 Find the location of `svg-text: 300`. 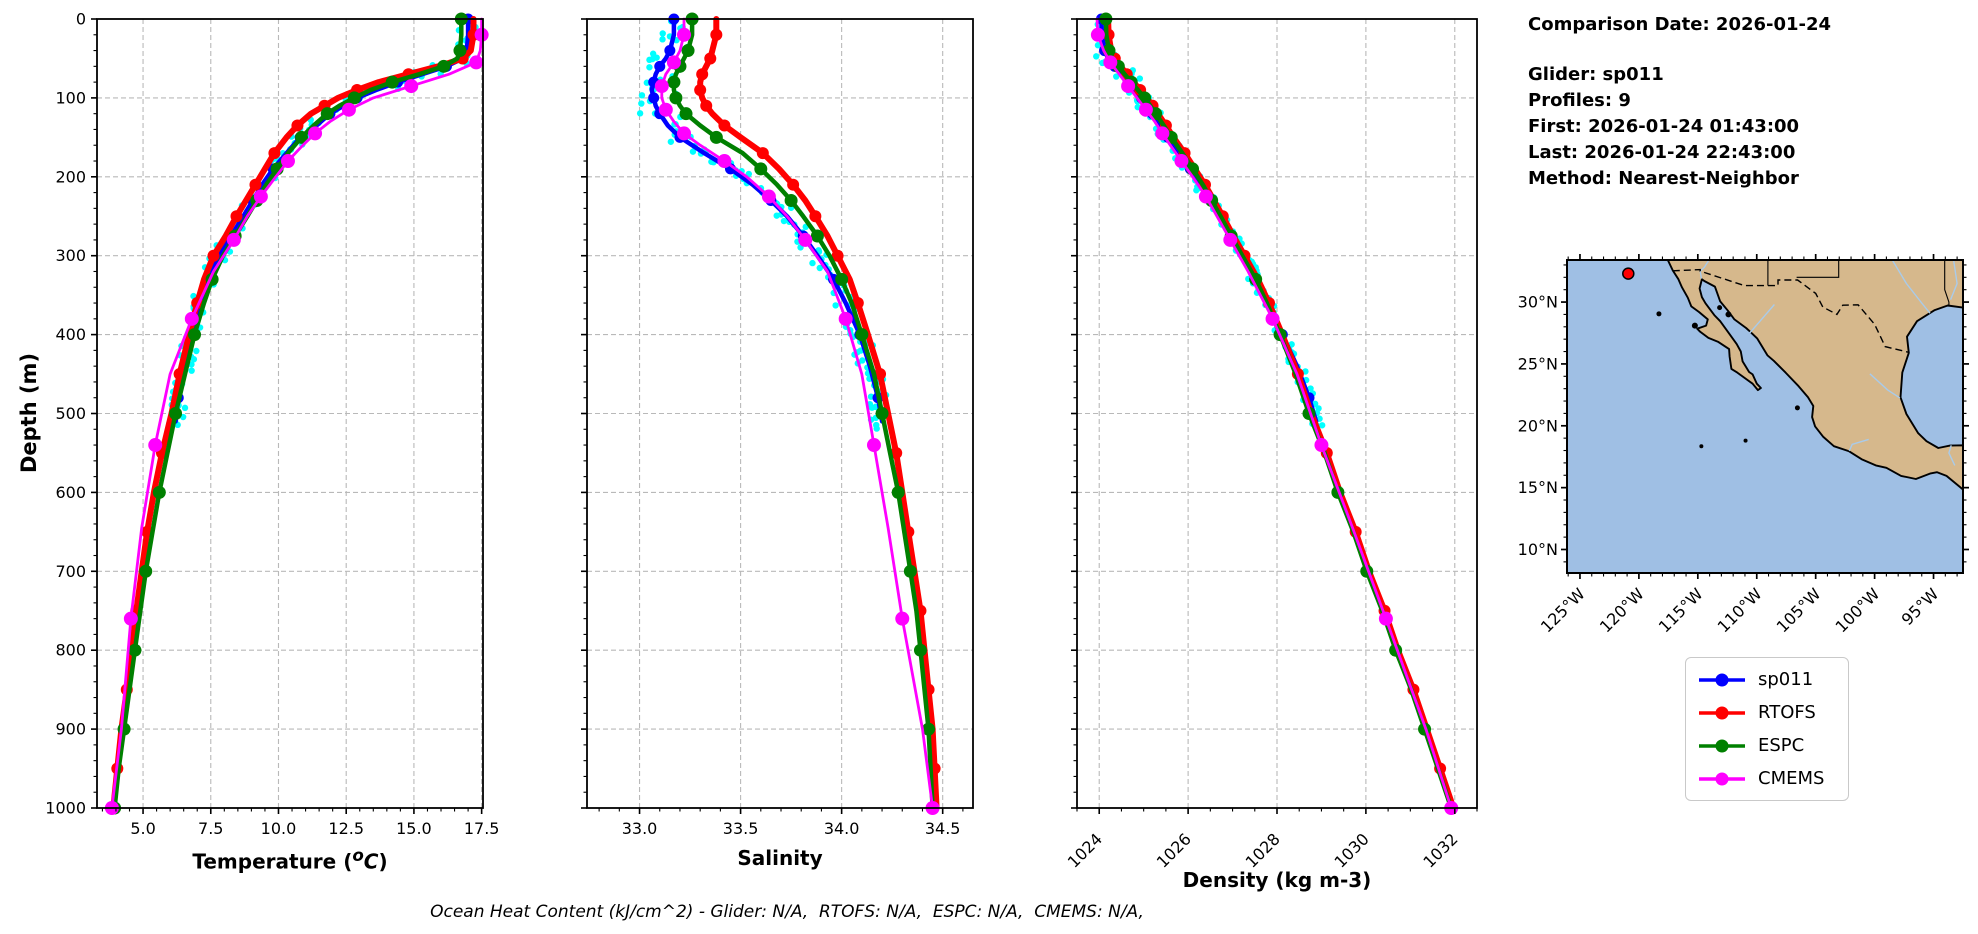

svg-text: 300 is located at coordinates (70, 255).